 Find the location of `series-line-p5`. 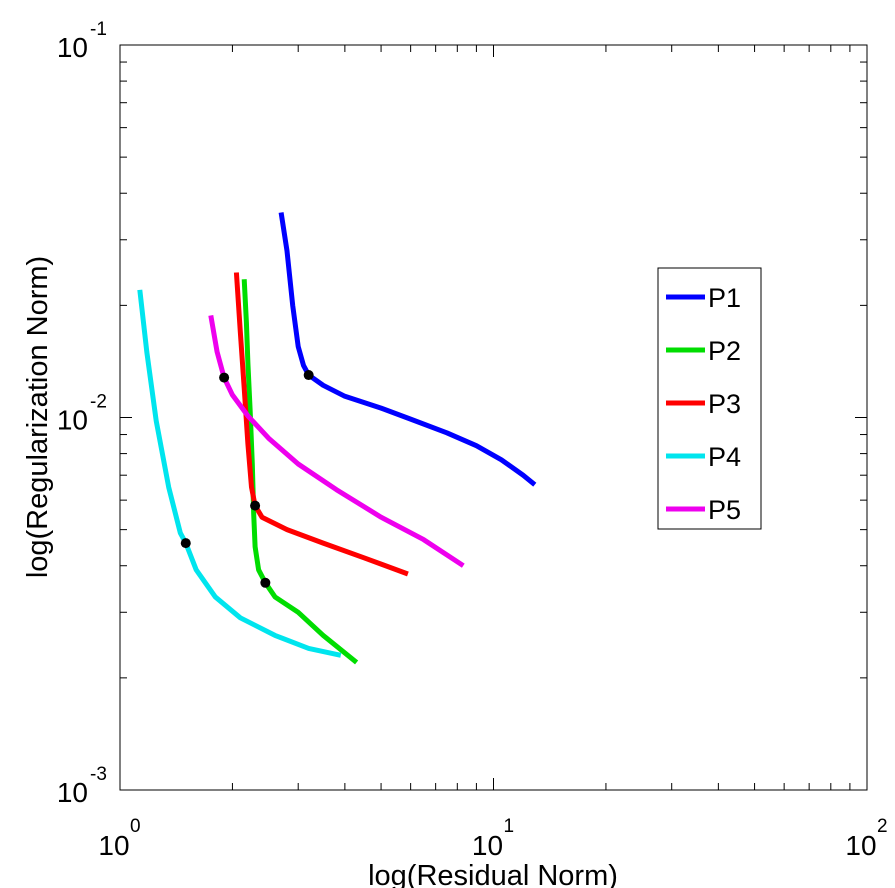

series-line-p5 is located at coordinates (336, 441).